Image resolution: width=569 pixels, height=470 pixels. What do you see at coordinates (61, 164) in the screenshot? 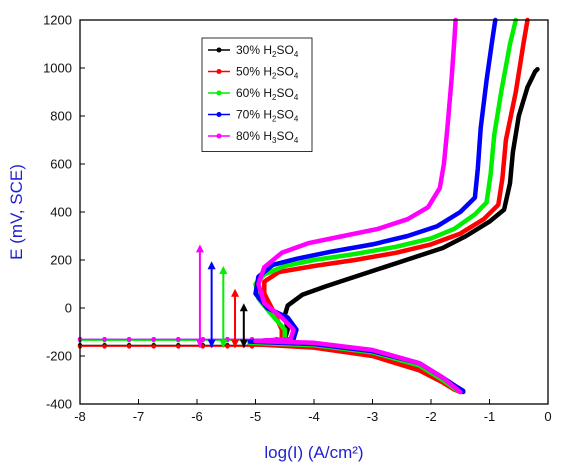
I see `y-tick-label: 600` at bounding box center [61, 164].